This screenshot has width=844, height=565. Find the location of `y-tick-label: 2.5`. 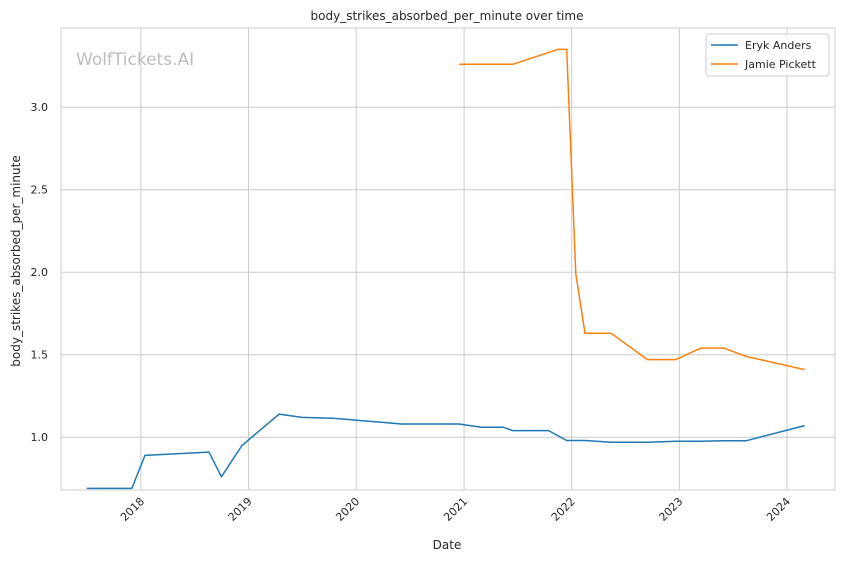

y-tick-label: 2.5 is located at coordinates (40, 190).